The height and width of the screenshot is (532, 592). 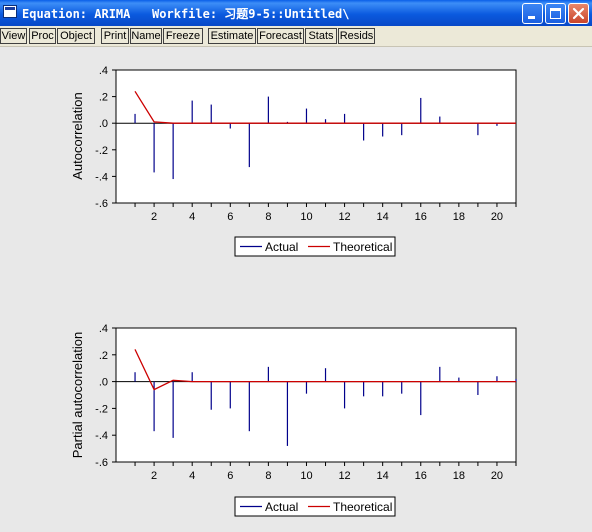 I want to click on y-axis-label: Autocorrelation, so click(x=77, y=135).